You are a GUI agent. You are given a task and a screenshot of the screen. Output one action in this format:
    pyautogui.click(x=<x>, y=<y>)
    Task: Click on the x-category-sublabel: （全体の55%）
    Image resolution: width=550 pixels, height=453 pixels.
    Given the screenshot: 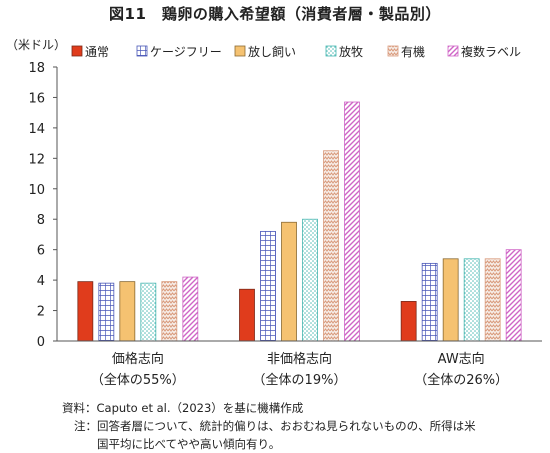 What is the action you would take?
    pyautogui.click(x=138, y=380)
    